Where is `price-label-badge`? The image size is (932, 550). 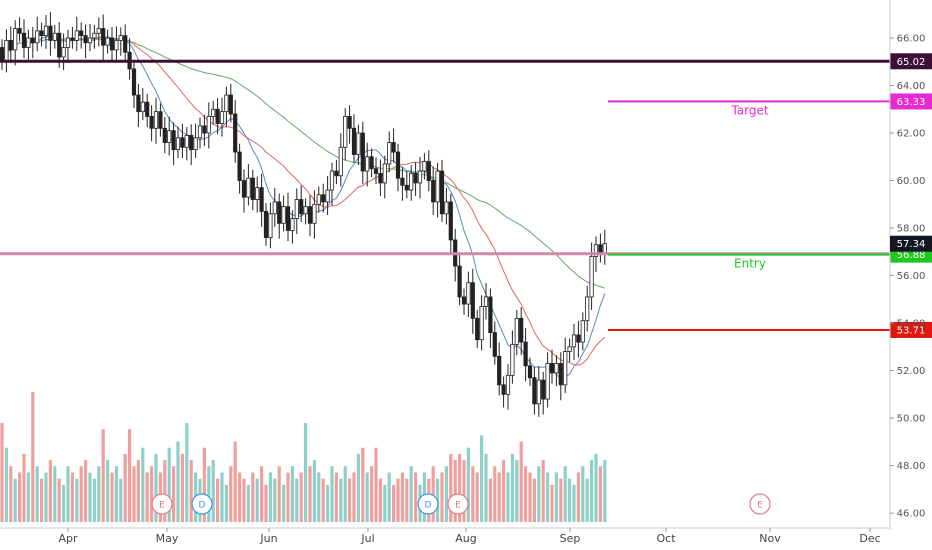 price-label-badge is located at coordinates (911, 329).